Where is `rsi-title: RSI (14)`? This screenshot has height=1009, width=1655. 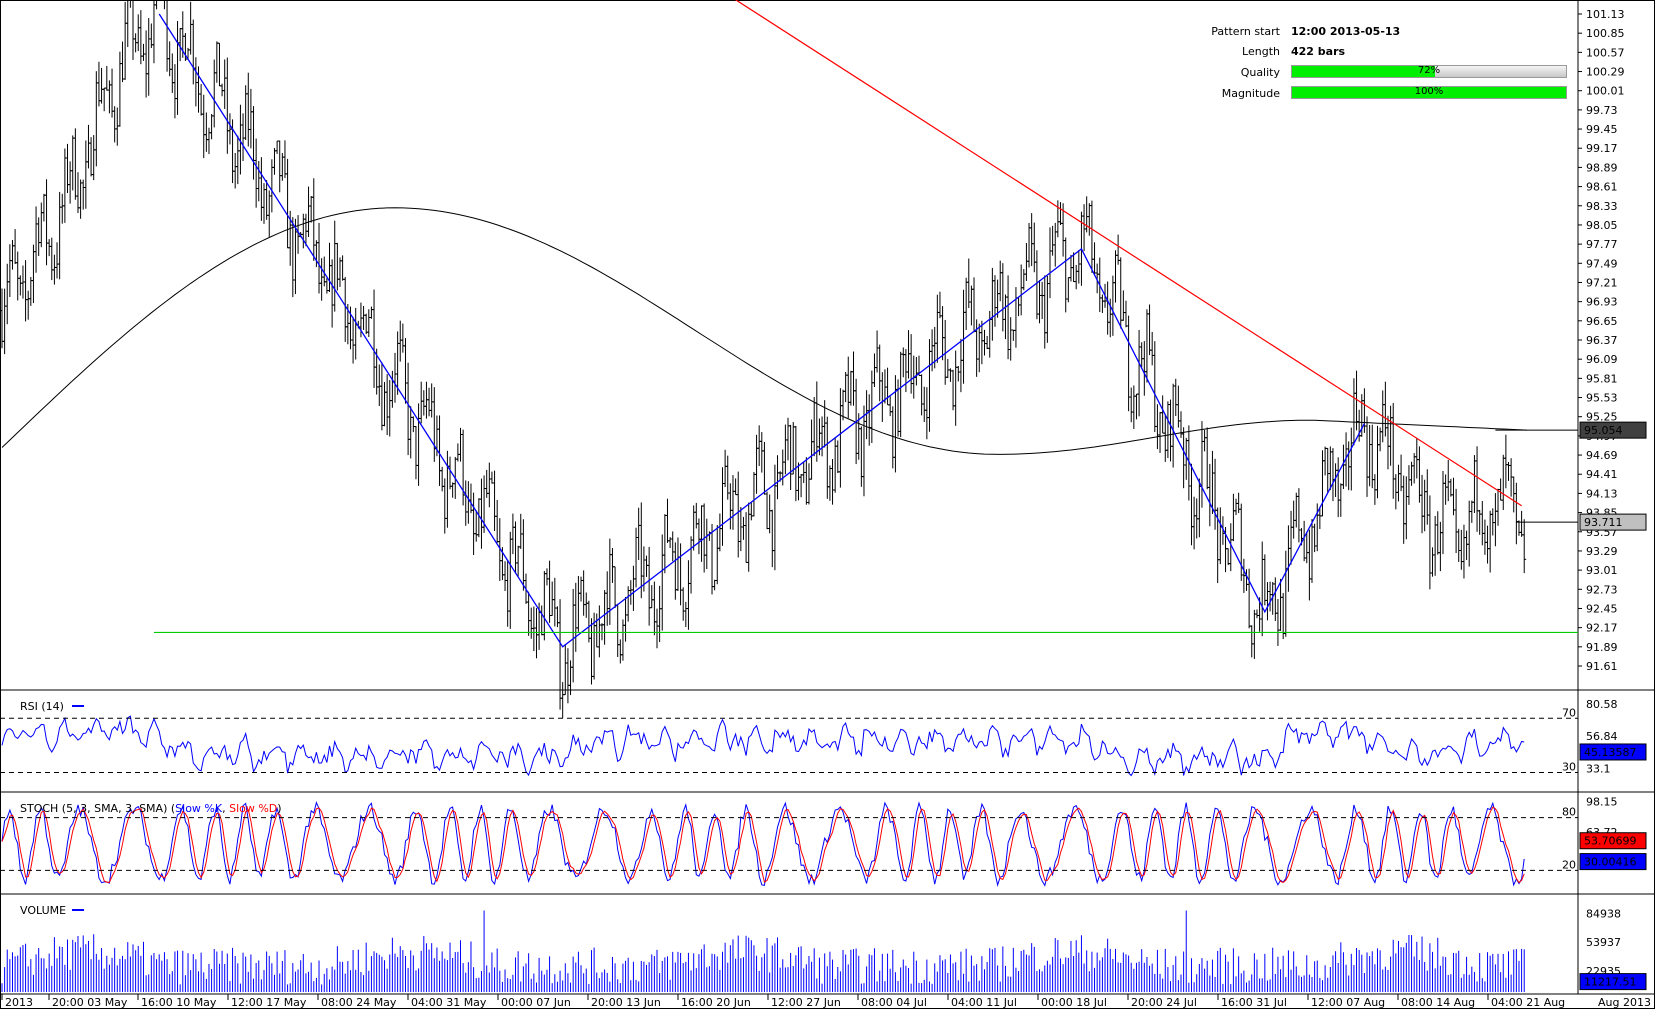 rsi-title: RSI (14) is located at coordinates (42, 706).